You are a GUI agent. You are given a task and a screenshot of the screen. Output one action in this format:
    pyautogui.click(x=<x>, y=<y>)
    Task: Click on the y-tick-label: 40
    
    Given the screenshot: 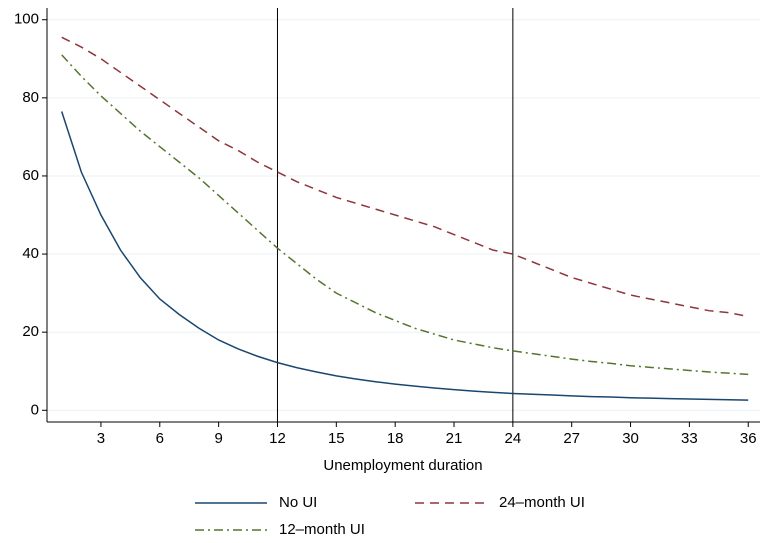 What is the action you would take?
    pyautogui.click(x=30, y=253)
    